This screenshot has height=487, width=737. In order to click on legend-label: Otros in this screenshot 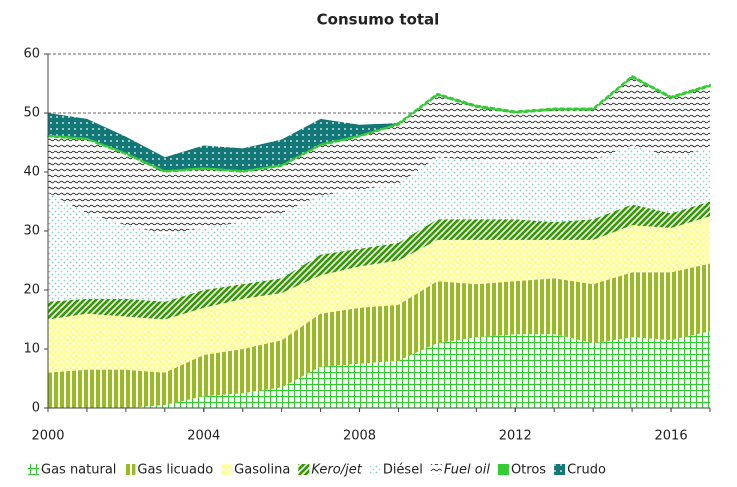, I will do `click(528, 470)`.